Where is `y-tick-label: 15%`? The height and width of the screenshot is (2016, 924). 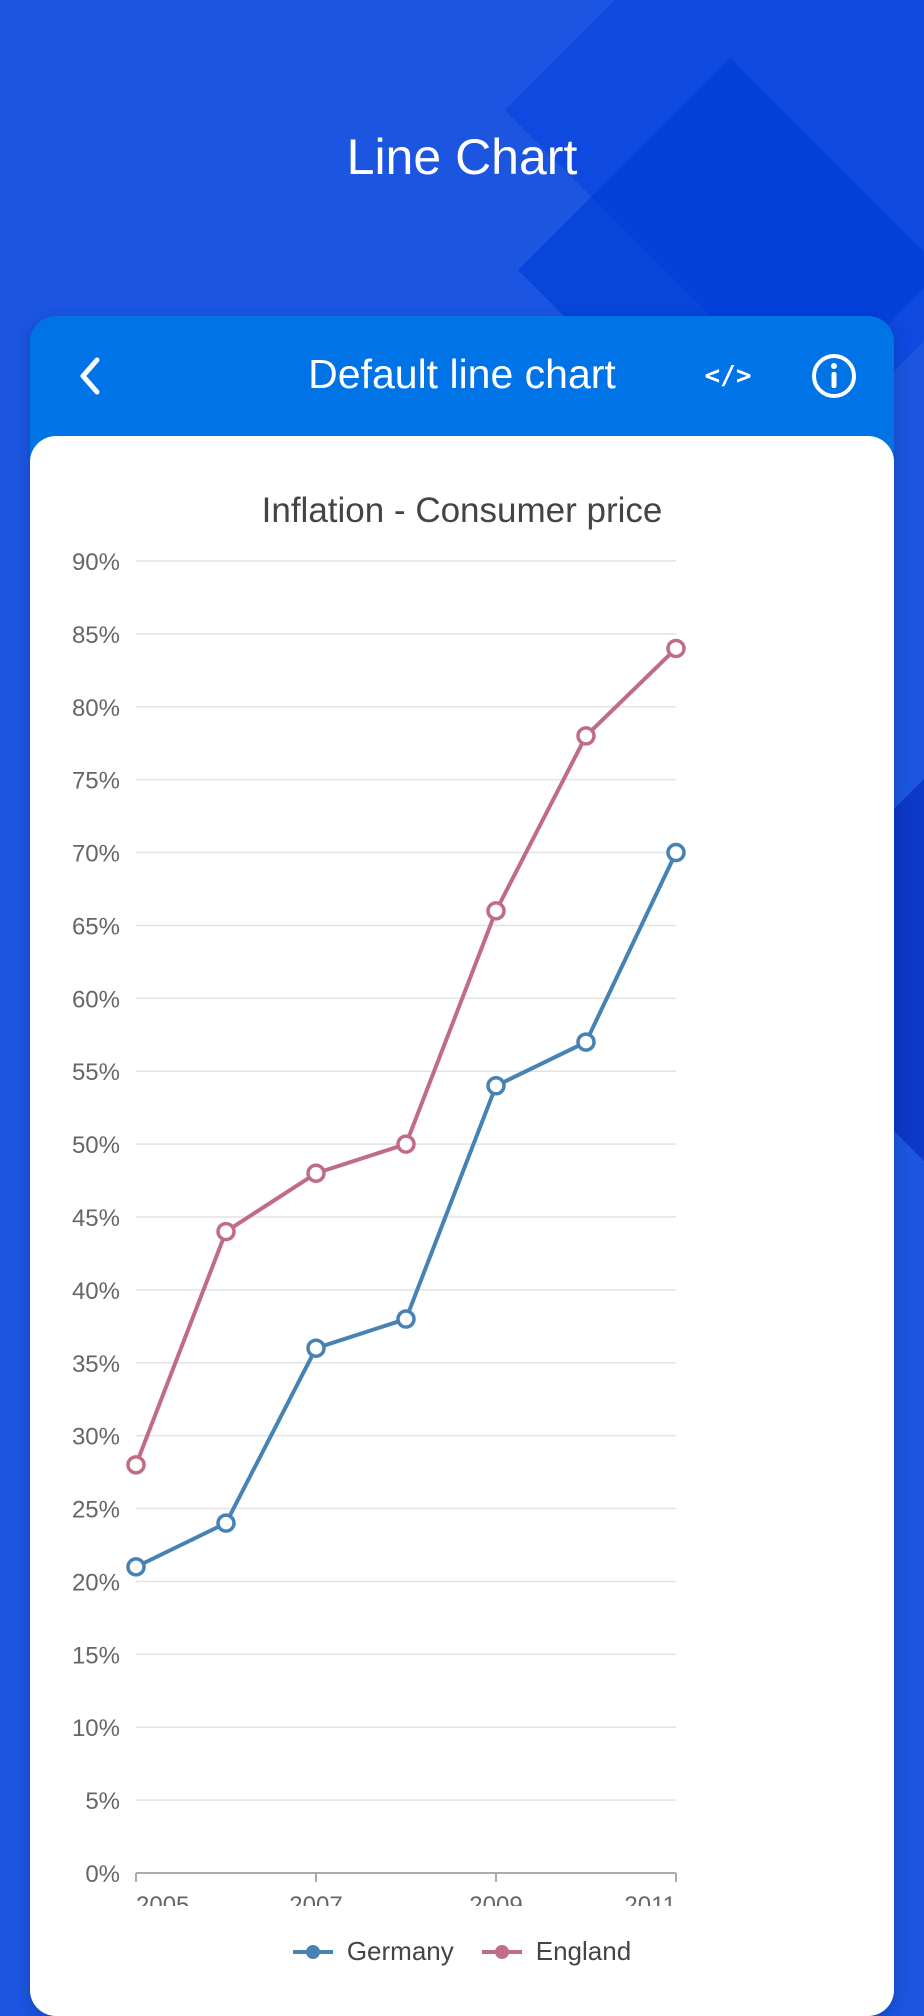
y-tick-label: 15% is located at coordinates (96, 1655).